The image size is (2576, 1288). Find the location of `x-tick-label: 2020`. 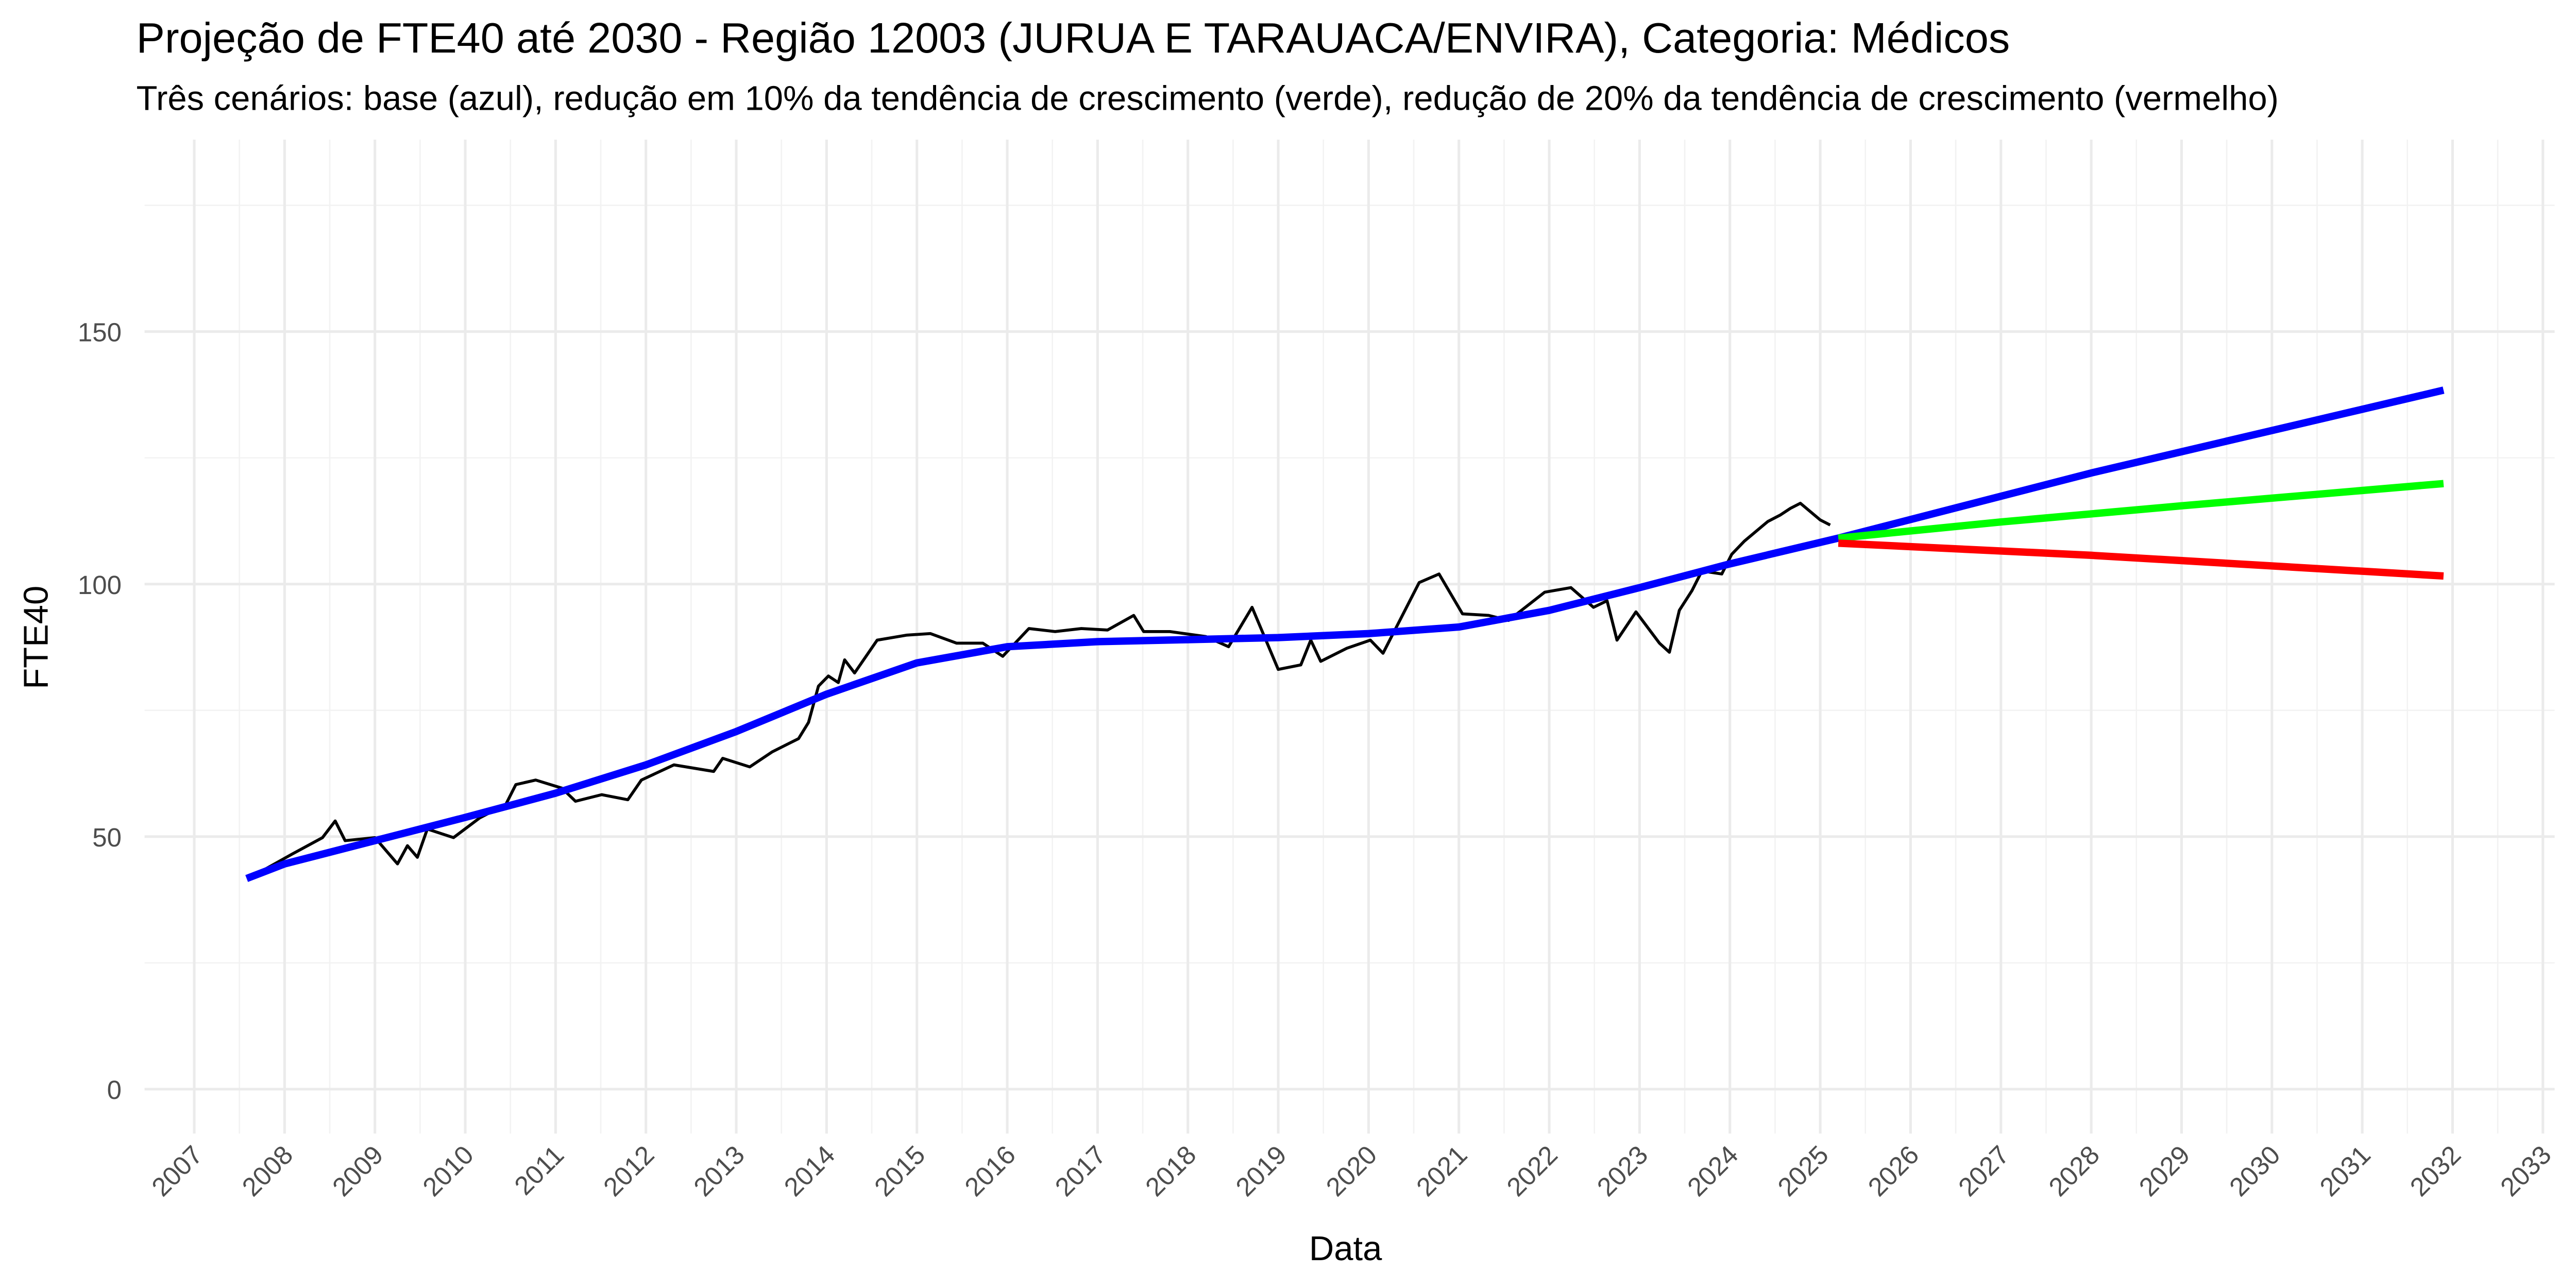

x-tick-label: 2020 is located at coordinates (1351, 1171).